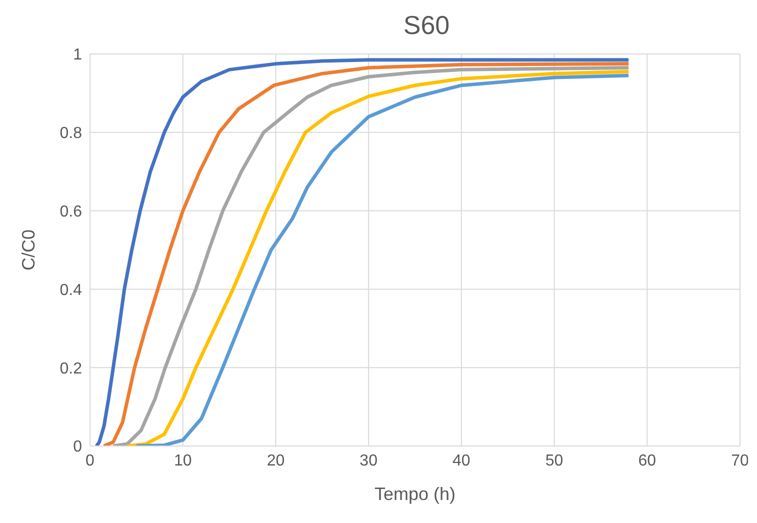 This screenshot has width=757, height=523. What do you see at coordinates (71, 133) in the screenshot?
I see `y-tick-label: 0.8` at bounding box center [71, 133].